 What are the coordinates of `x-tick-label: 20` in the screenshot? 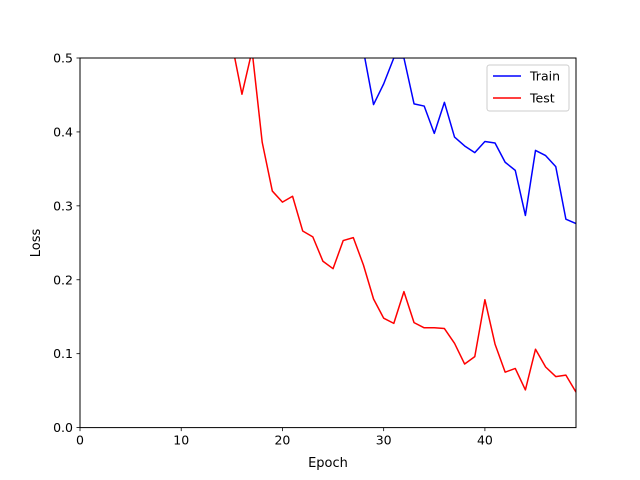 It's located at (282, 440).